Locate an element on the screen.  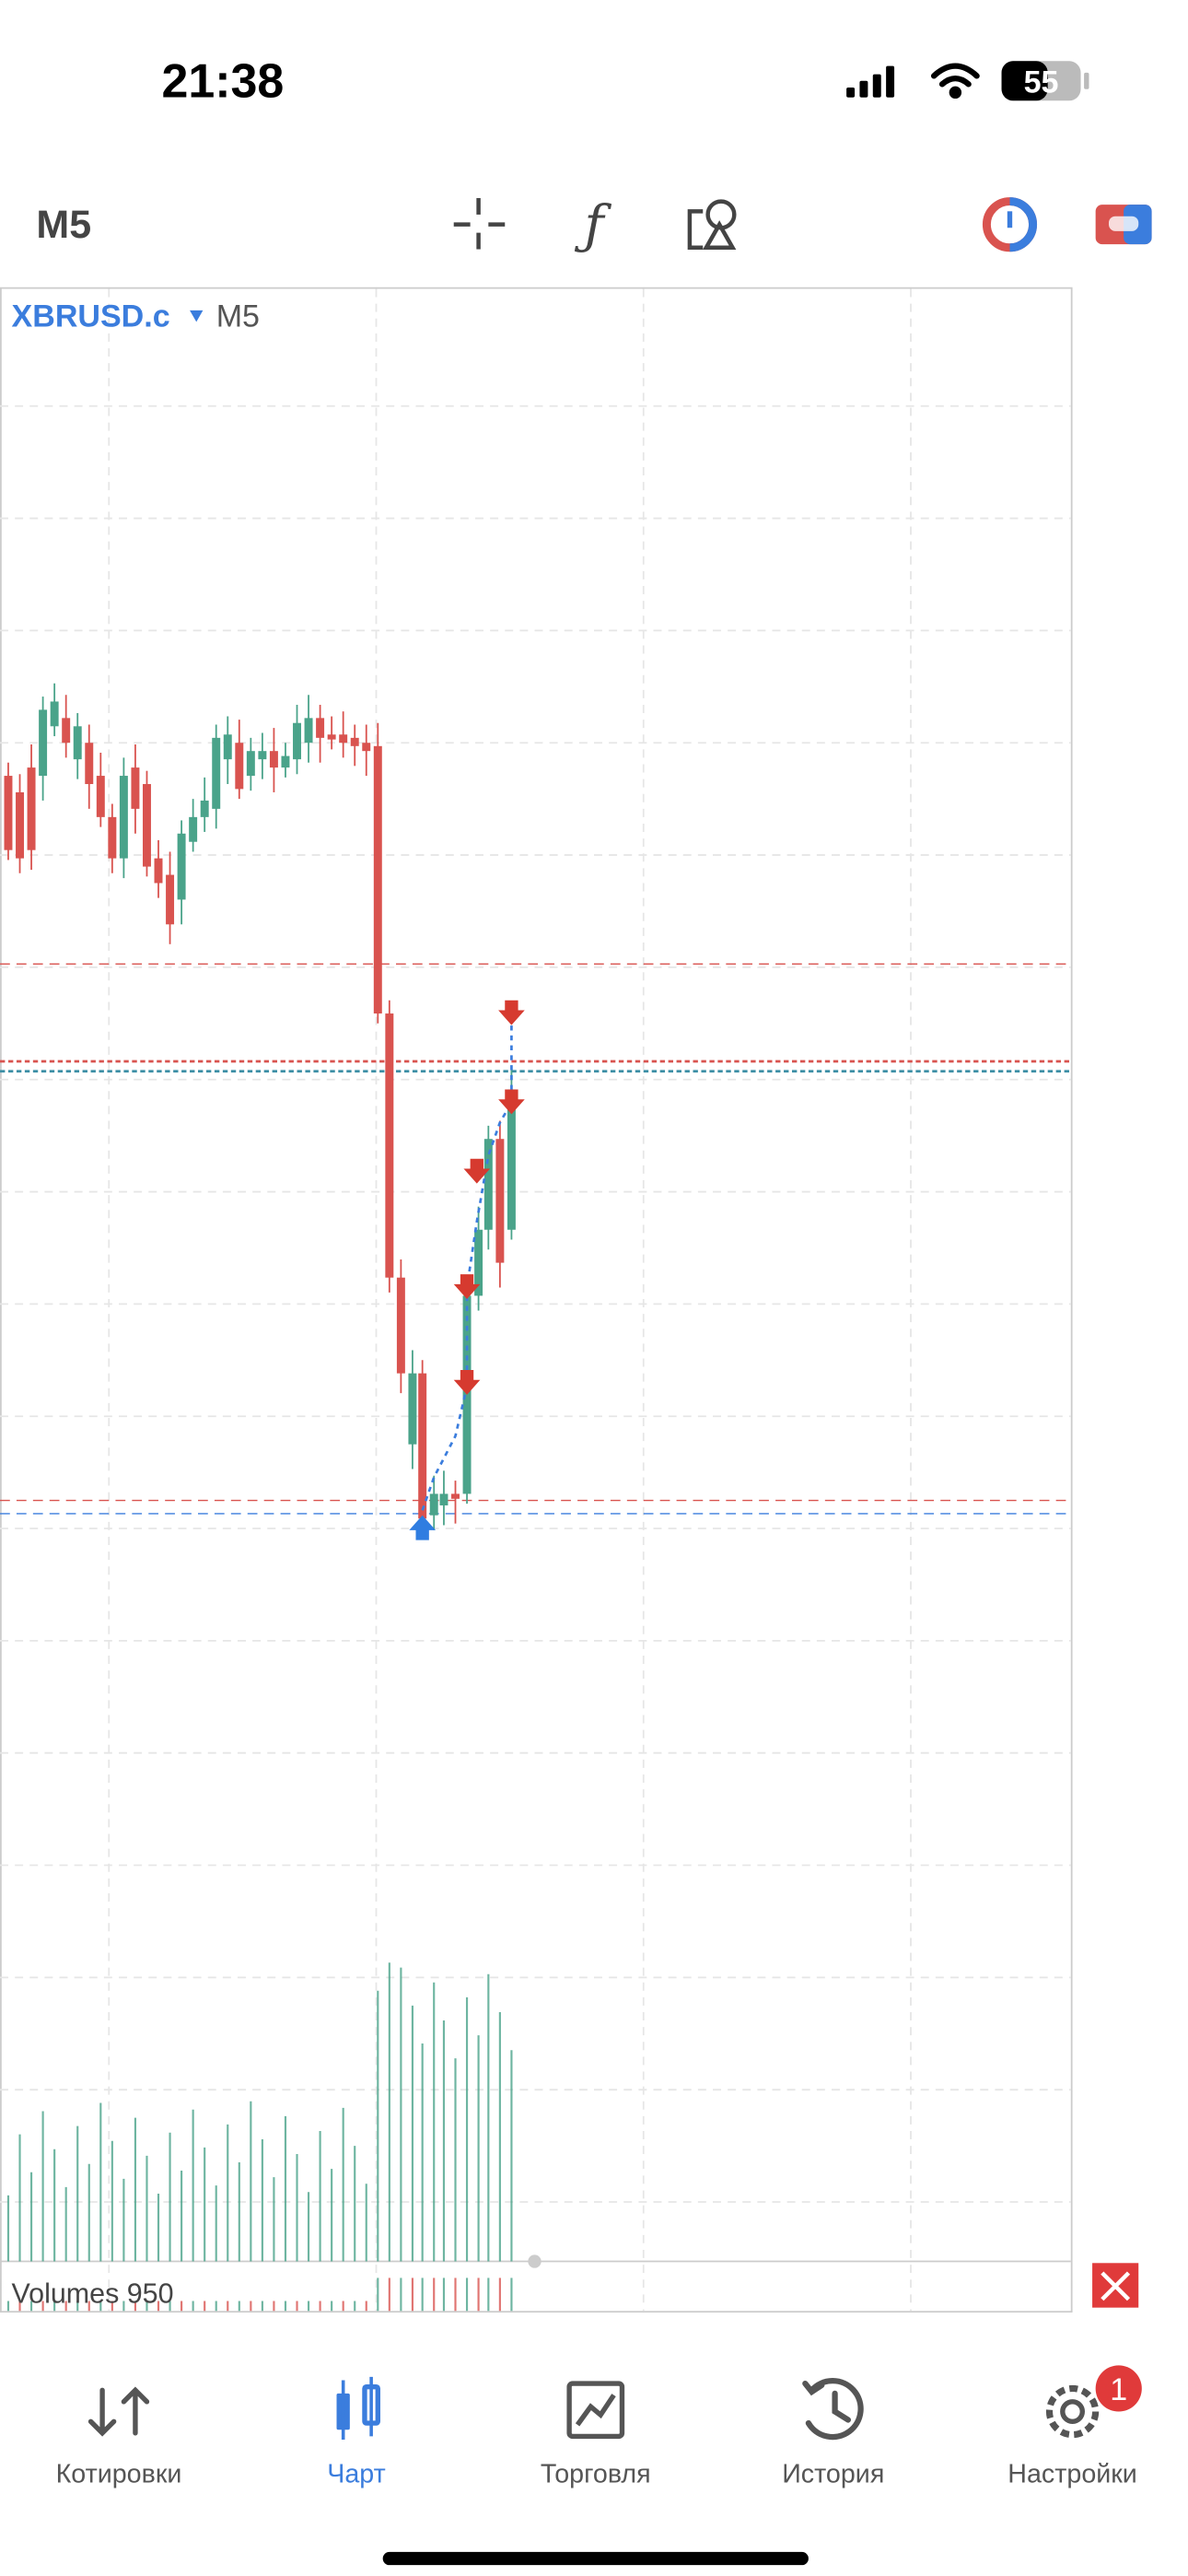
tab-bar: Котировки Чарт Торговля История Настройки is located at coordinates (596, 2474).